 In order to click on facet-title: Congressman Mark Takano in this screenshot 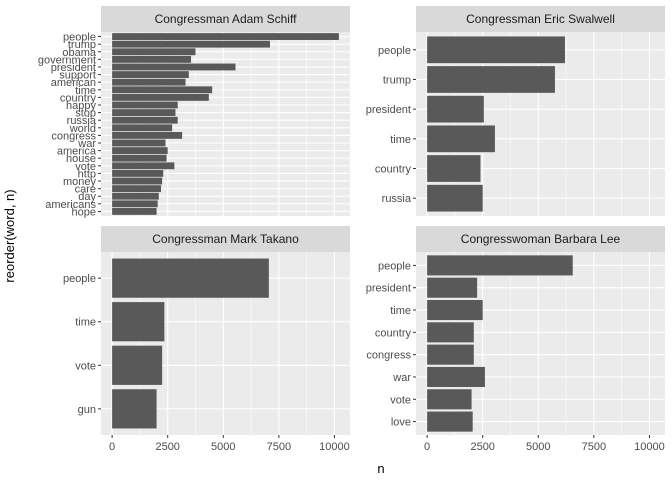, I will do `click(225, 239)`.